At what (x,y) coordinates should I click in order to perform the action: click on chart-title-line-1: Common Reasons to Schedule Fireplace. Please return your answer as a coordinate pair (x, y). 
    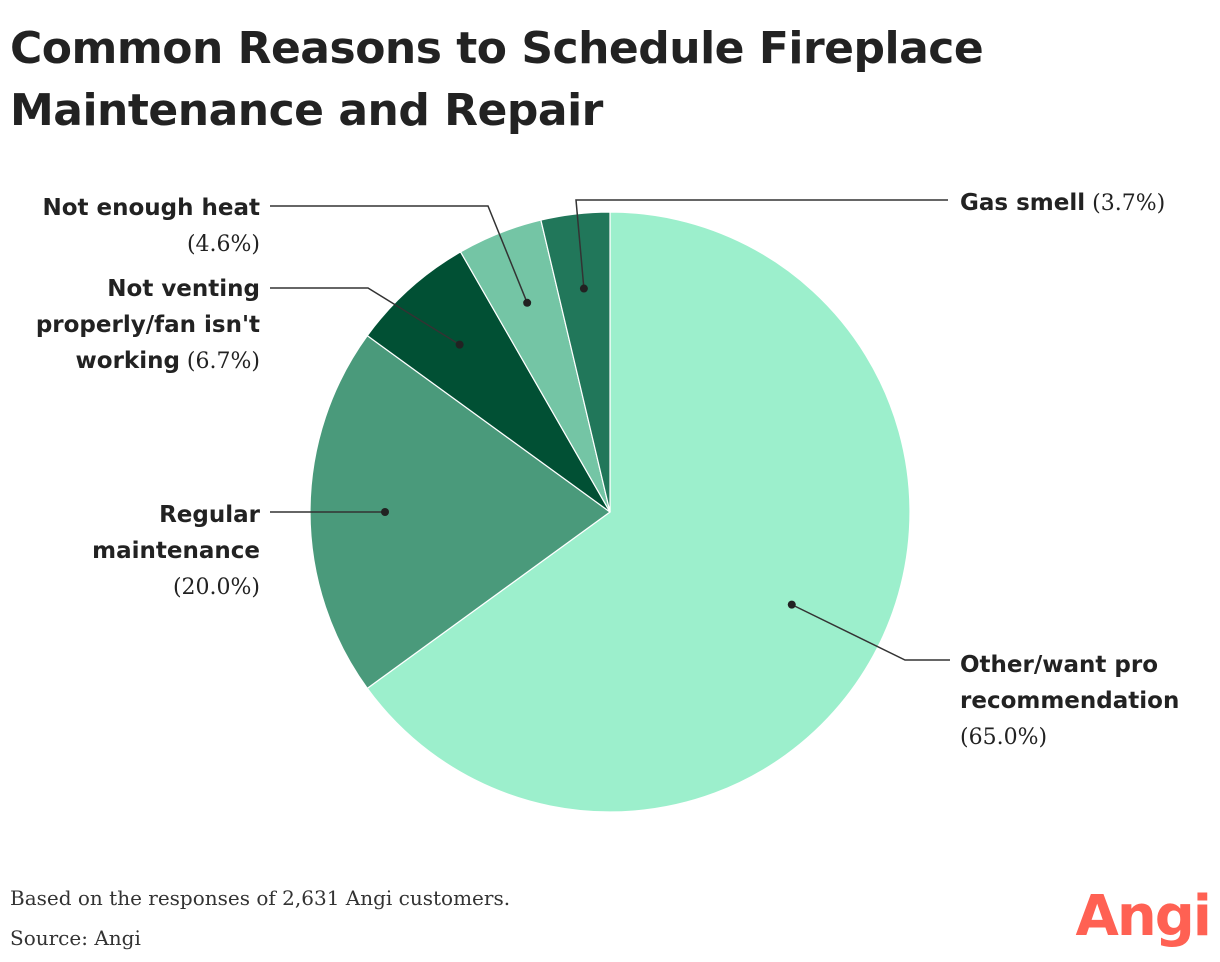
    Looking at the image, I should click on (497, 48).